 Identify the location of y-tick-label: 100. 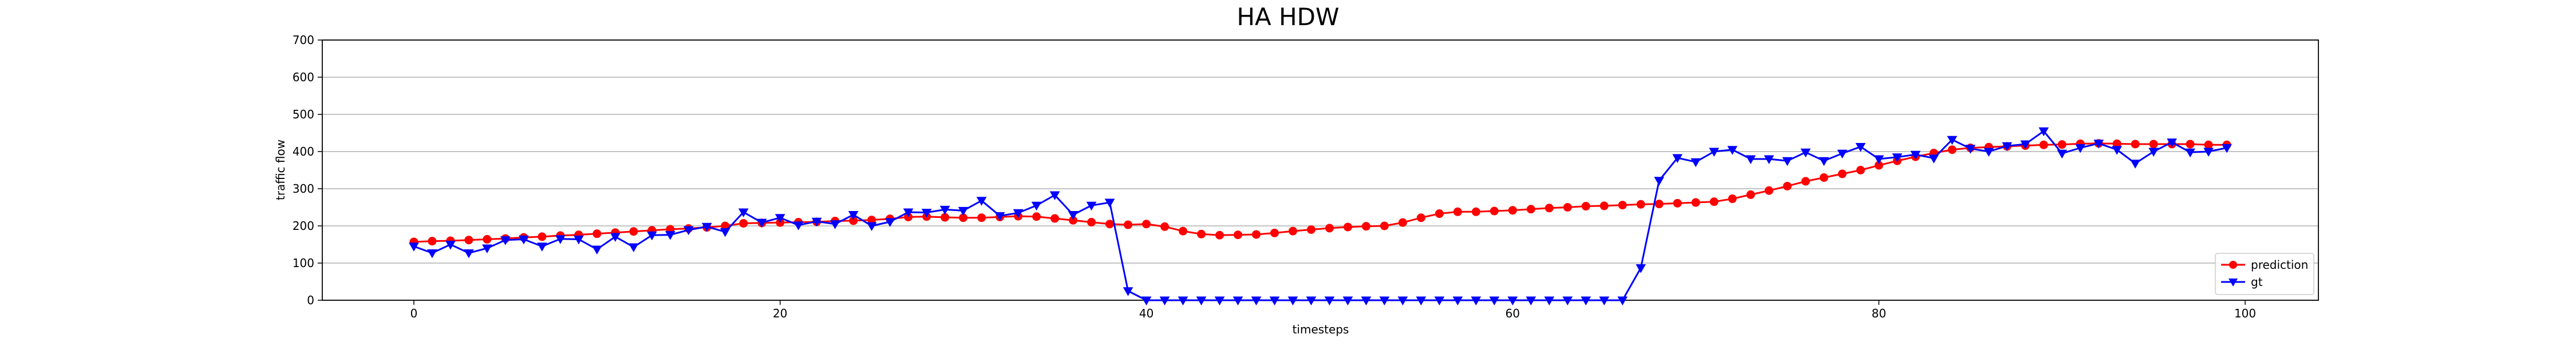
(303, 263).